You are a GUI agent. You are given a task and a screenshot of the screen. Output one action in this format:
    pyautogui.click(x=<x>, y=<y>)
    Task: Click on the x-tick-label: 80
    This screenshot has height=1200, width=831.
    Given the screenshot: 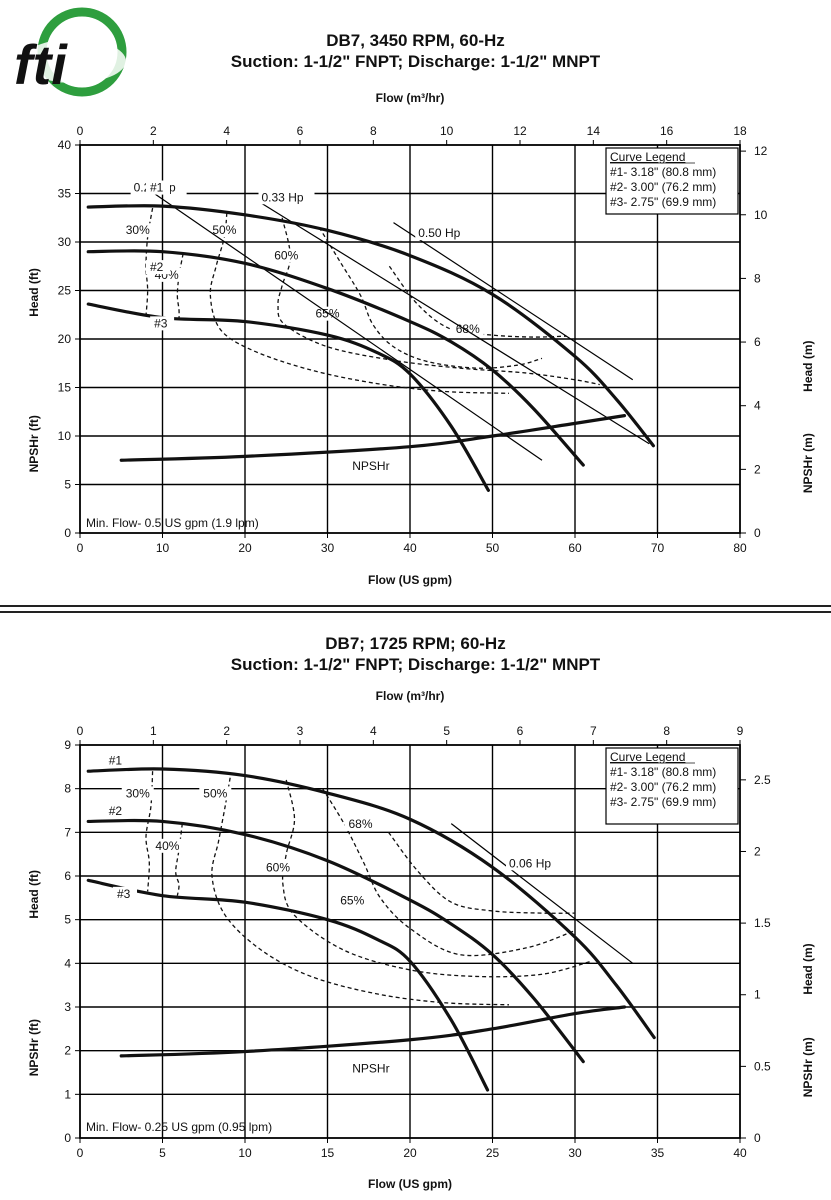 What is the action you would take?
    pyautogui.click(x=740, y=548)
    